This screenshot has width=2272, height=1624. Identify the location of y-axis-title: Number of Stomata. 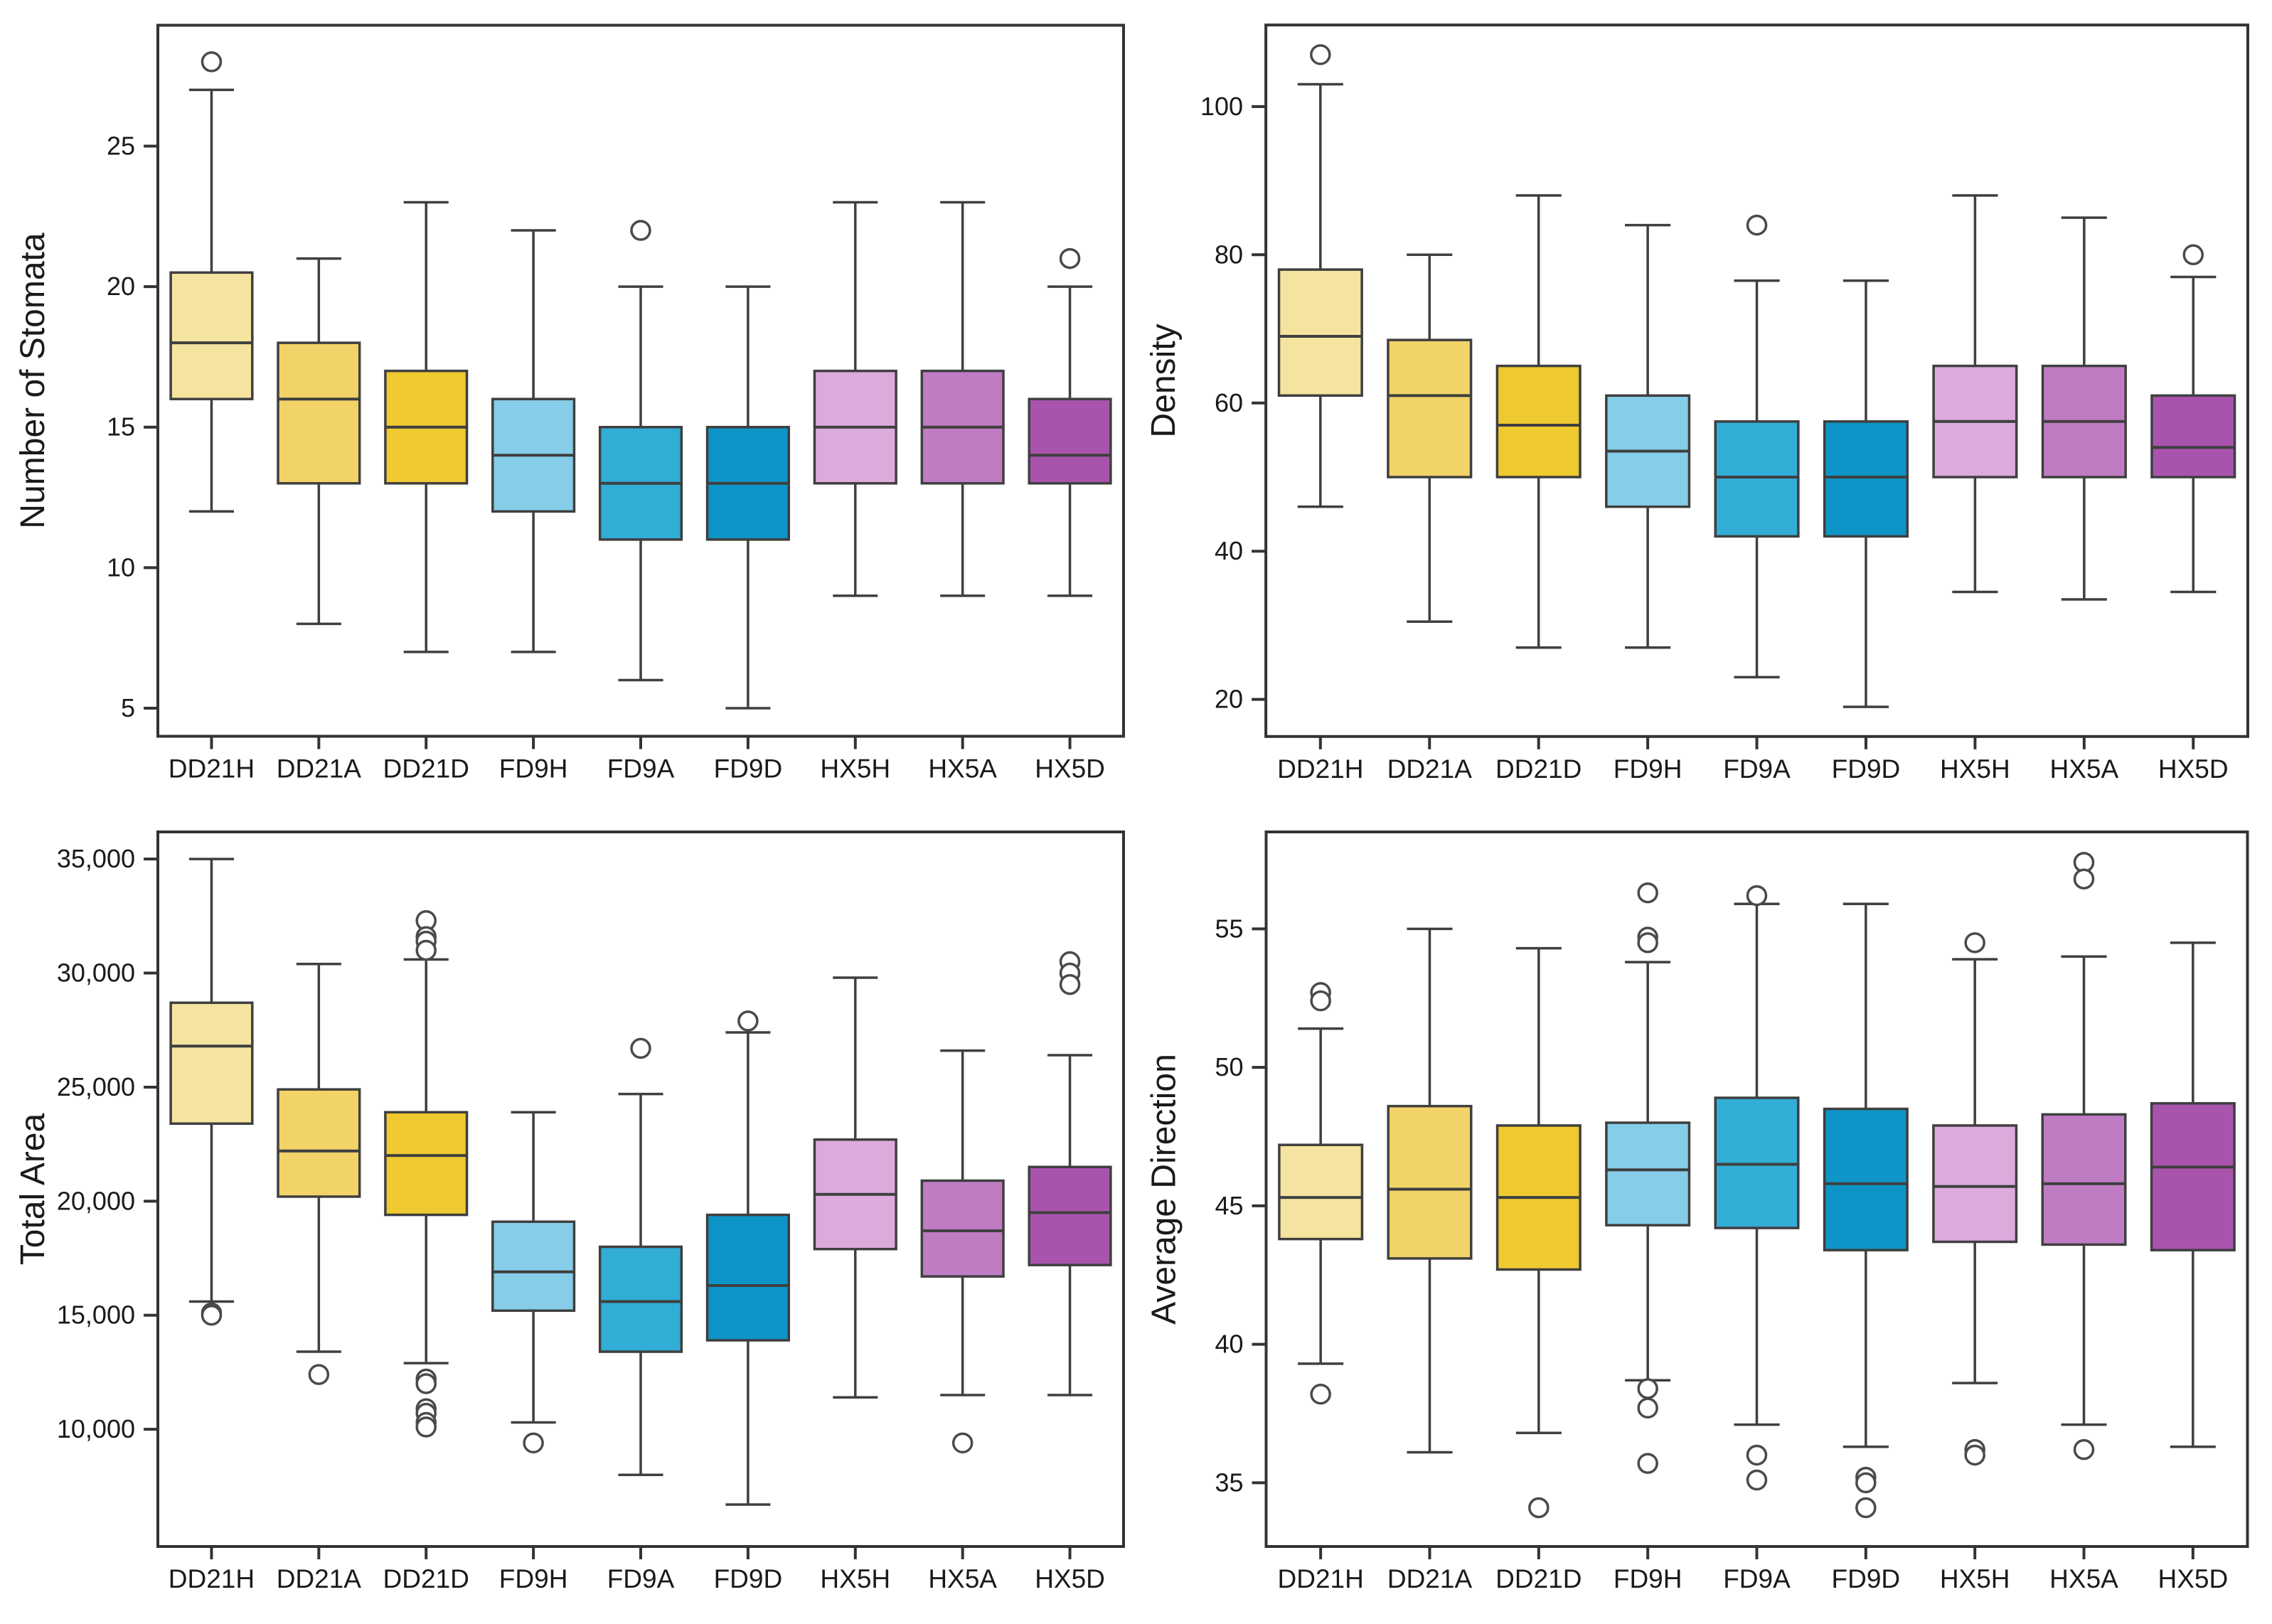
(33, 380).